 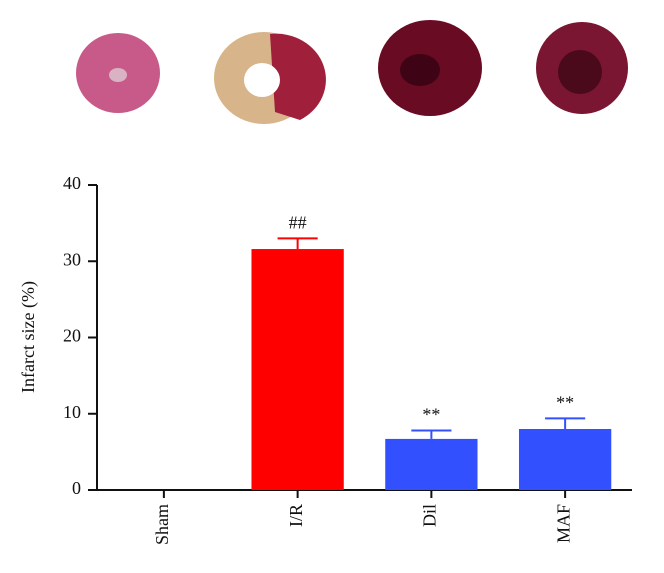 I want to click on heart-infarct-region, so click(x=298, y=76).